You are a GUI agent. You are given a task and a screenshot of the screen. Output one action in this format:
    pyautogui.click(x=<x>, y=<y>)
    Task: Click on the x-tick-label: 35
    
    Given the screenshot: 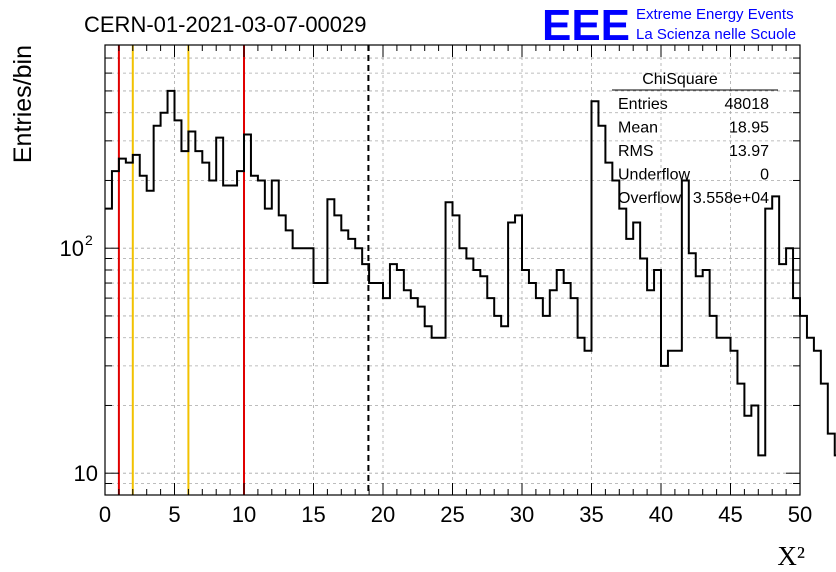 What is the action you would take?
    pyautogui.click(x=591, y=514)
    